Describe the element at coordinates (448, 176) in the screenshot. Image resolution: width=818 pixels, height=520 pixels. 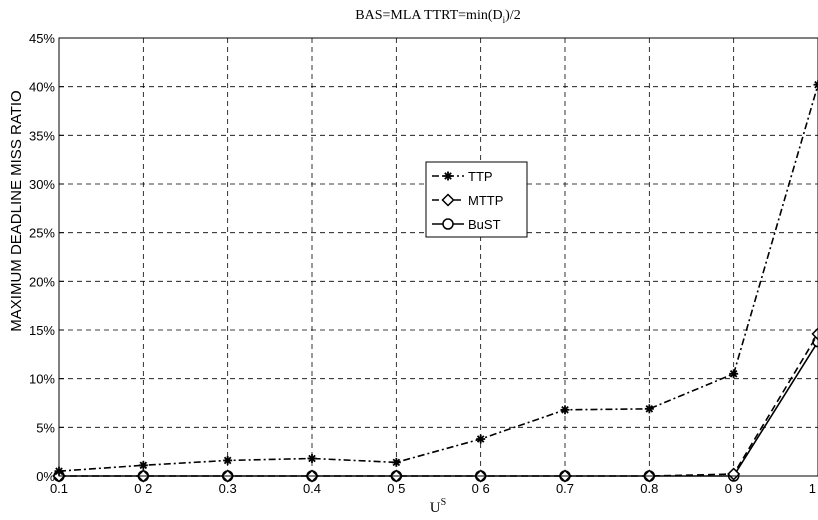
I see `legend-marker-ttp` at that location.